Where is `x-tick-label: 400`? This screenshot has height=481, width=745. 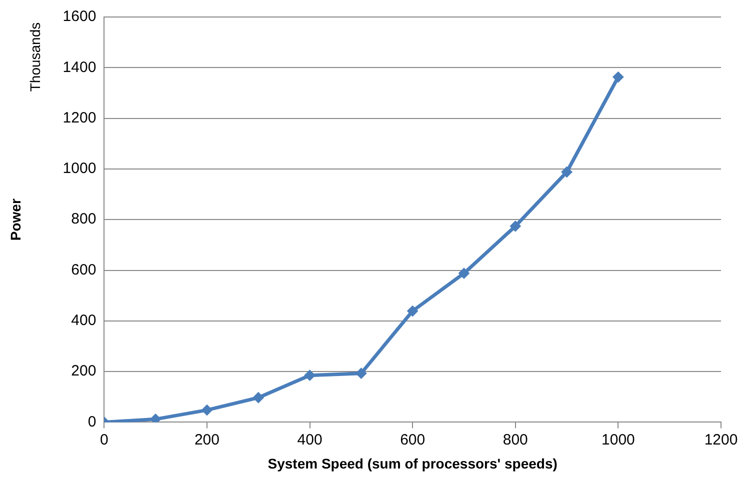
x-tick-label: 400 is located at coordinates (309, 439).